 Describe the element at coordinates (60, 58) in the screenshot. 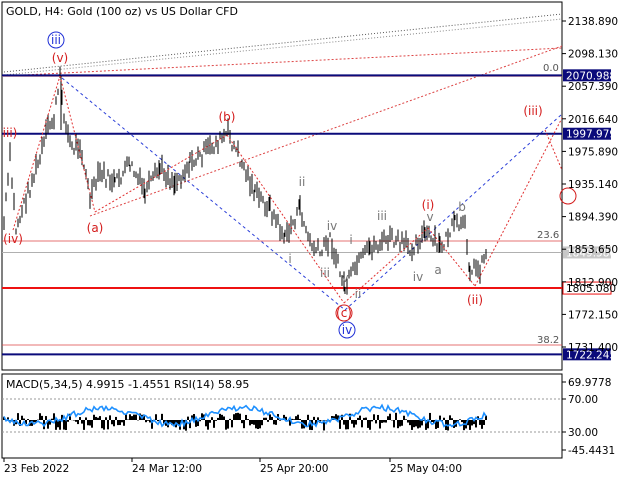

I see `wave-label: (v)` at that location.